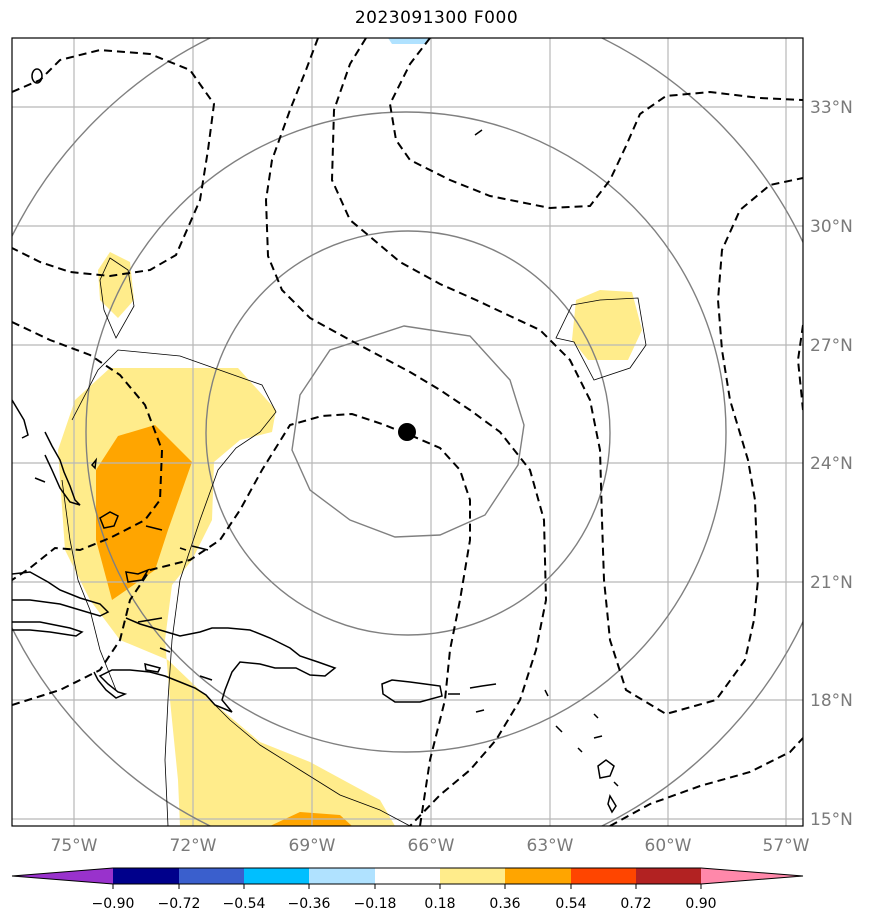 Image resolution: width=873 pixels, height=924 pixels. What do you see at coordinates (375, 904) in the screenshot?
I see `colorbar-label: −0.18` at bounding box center [375, 904].